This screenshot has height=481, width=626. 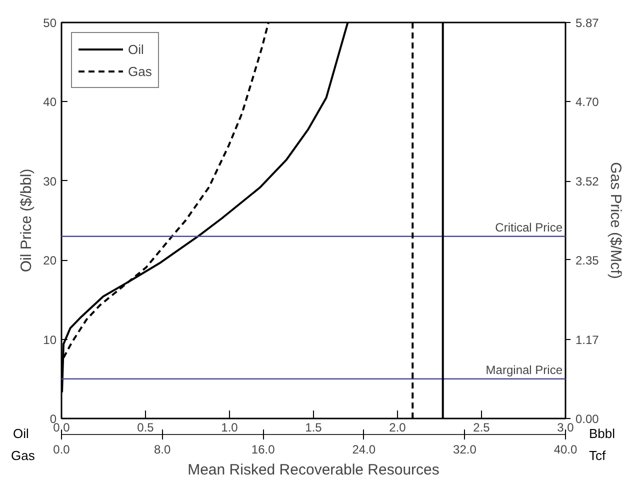 I want to click on y-tick-label: 20, so click(x=50, y=261).